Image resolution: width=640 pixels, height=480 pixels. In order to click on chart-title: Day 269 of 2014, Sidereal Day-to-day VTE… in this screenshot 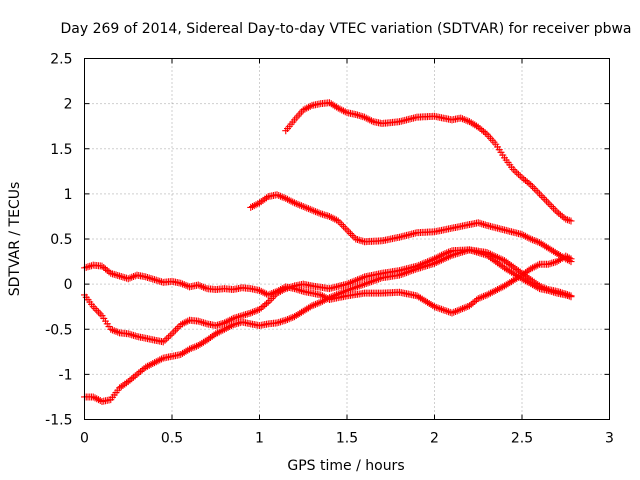, I will do `click(345, 29)`.